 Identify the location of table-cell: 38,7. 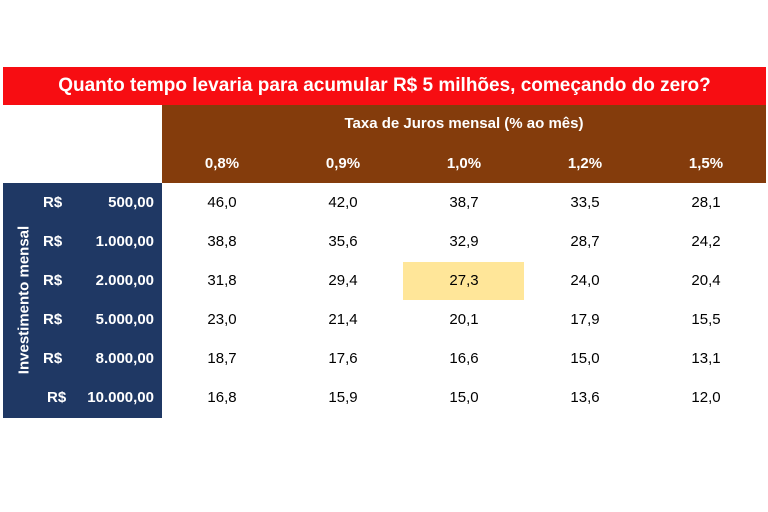
(464, 202).